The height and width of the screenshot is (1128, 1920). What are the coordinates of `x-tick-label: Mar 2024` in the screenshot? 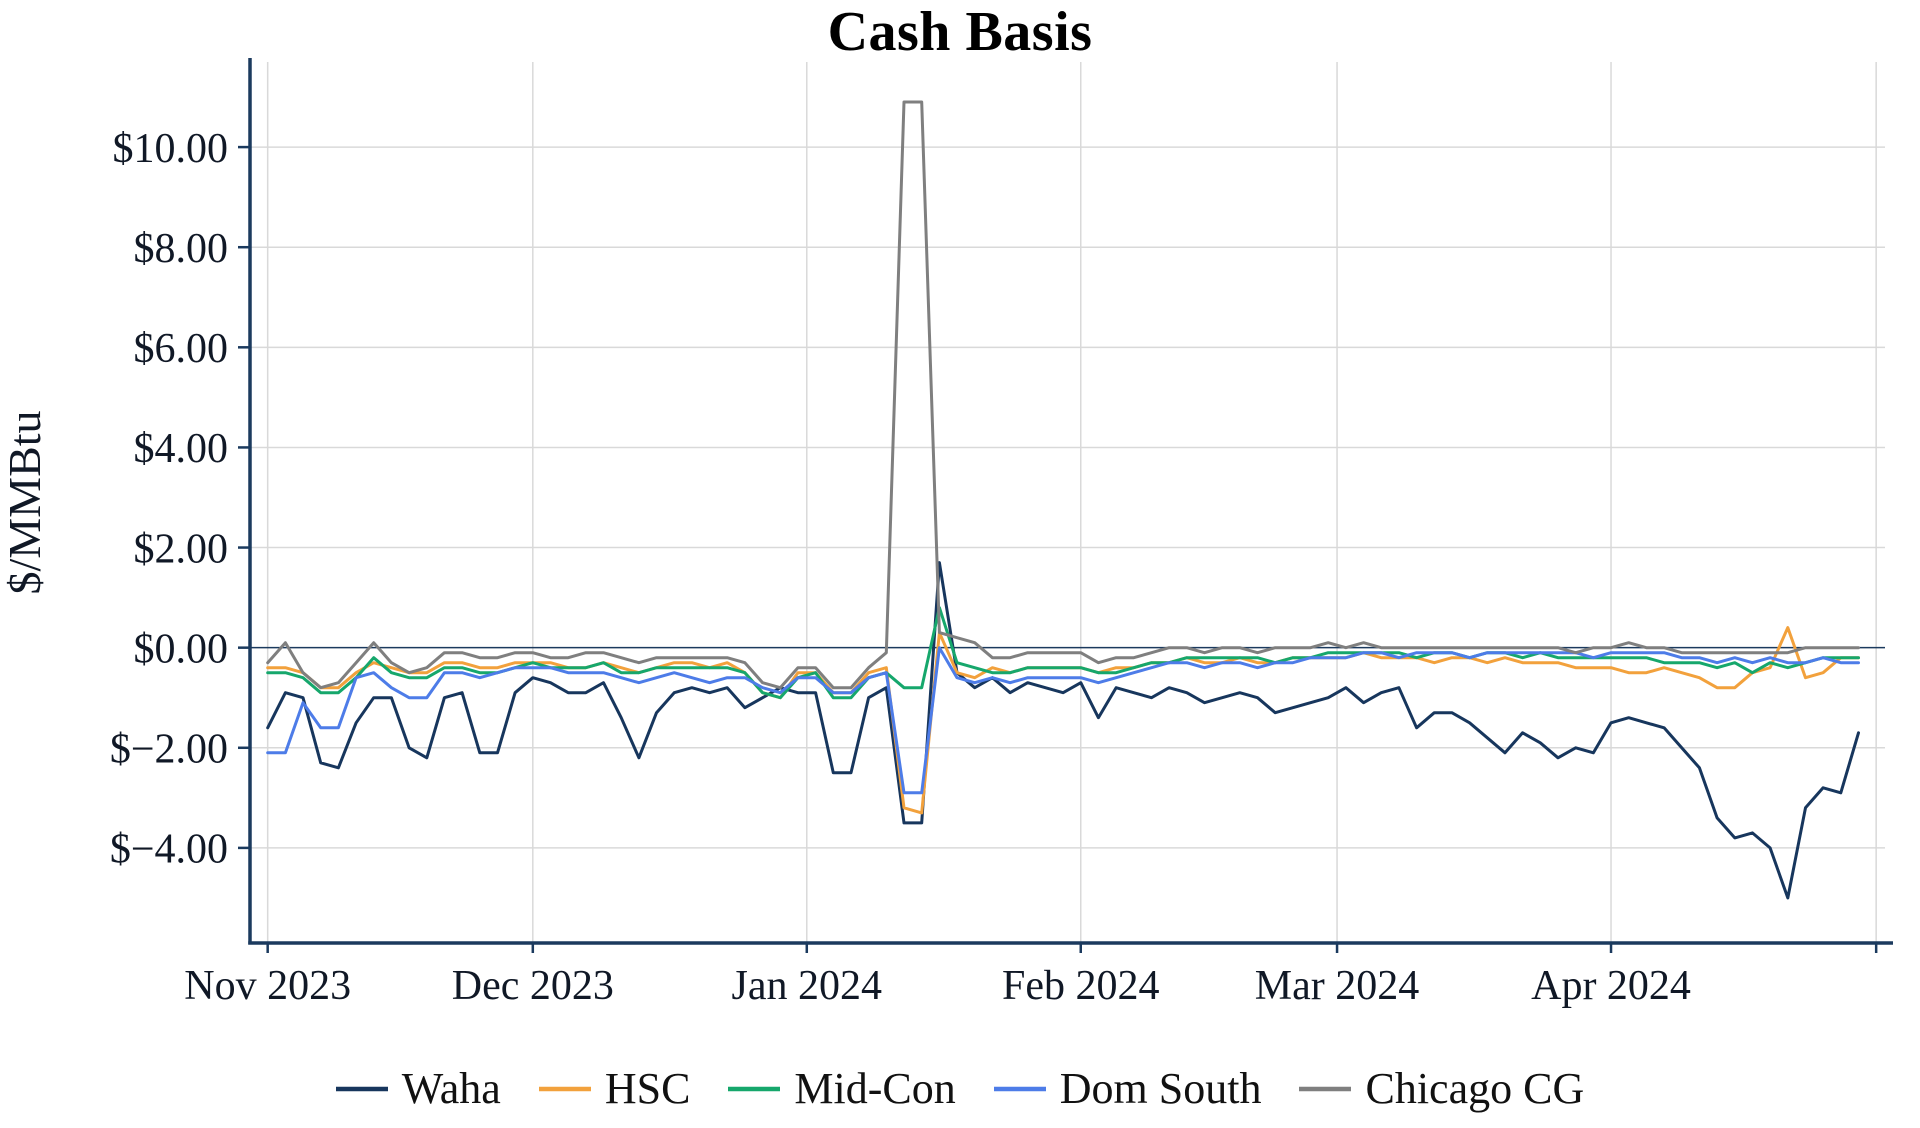 It's located at (1337, 986).